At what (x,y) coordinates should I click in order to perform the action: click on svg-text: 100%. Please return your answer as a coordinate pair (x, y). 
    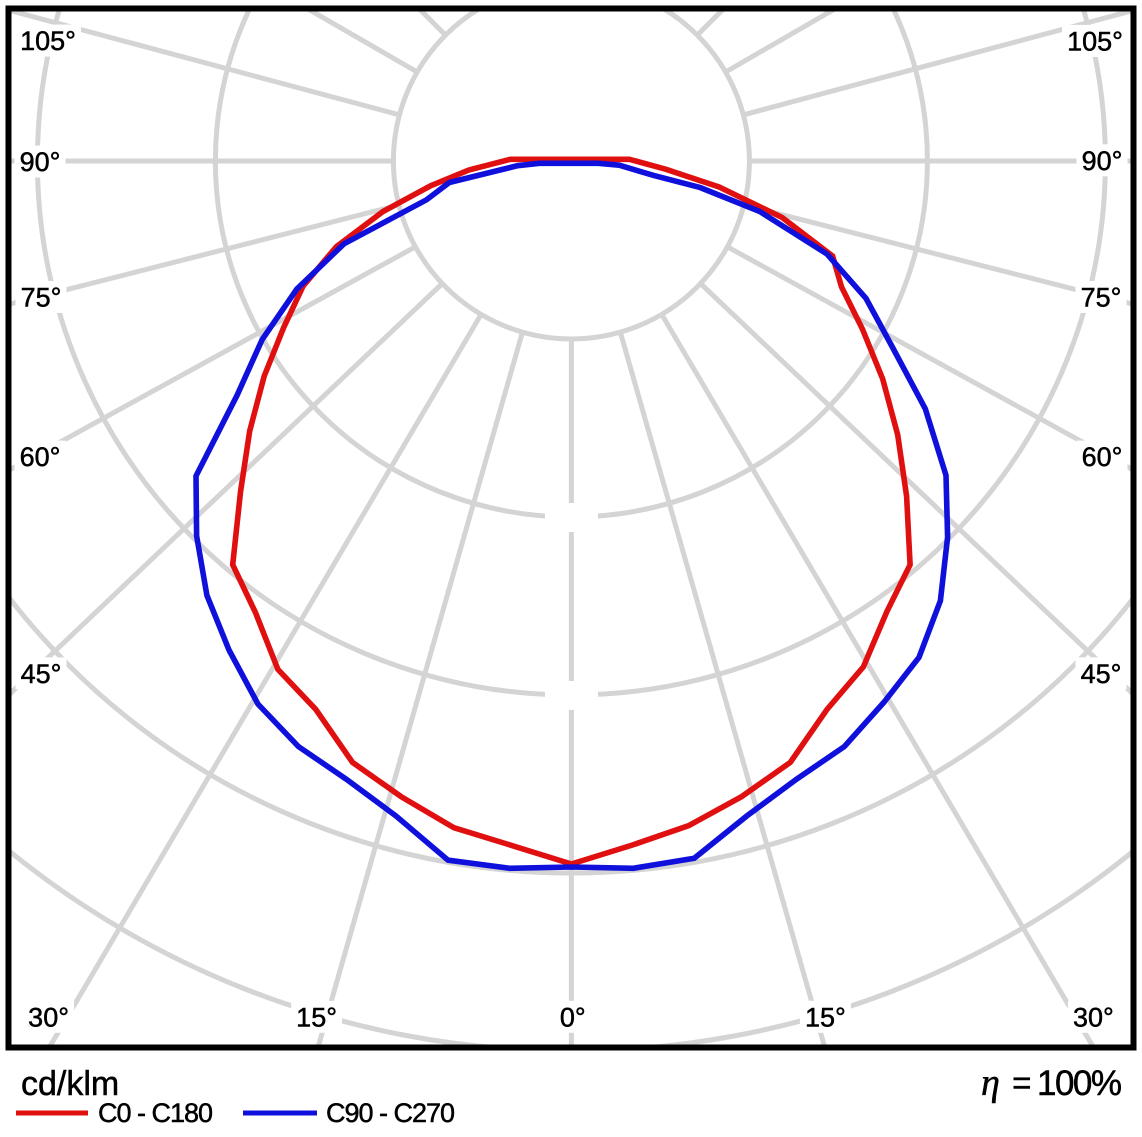
    Looking at the image, I should click on (1079, 1083).